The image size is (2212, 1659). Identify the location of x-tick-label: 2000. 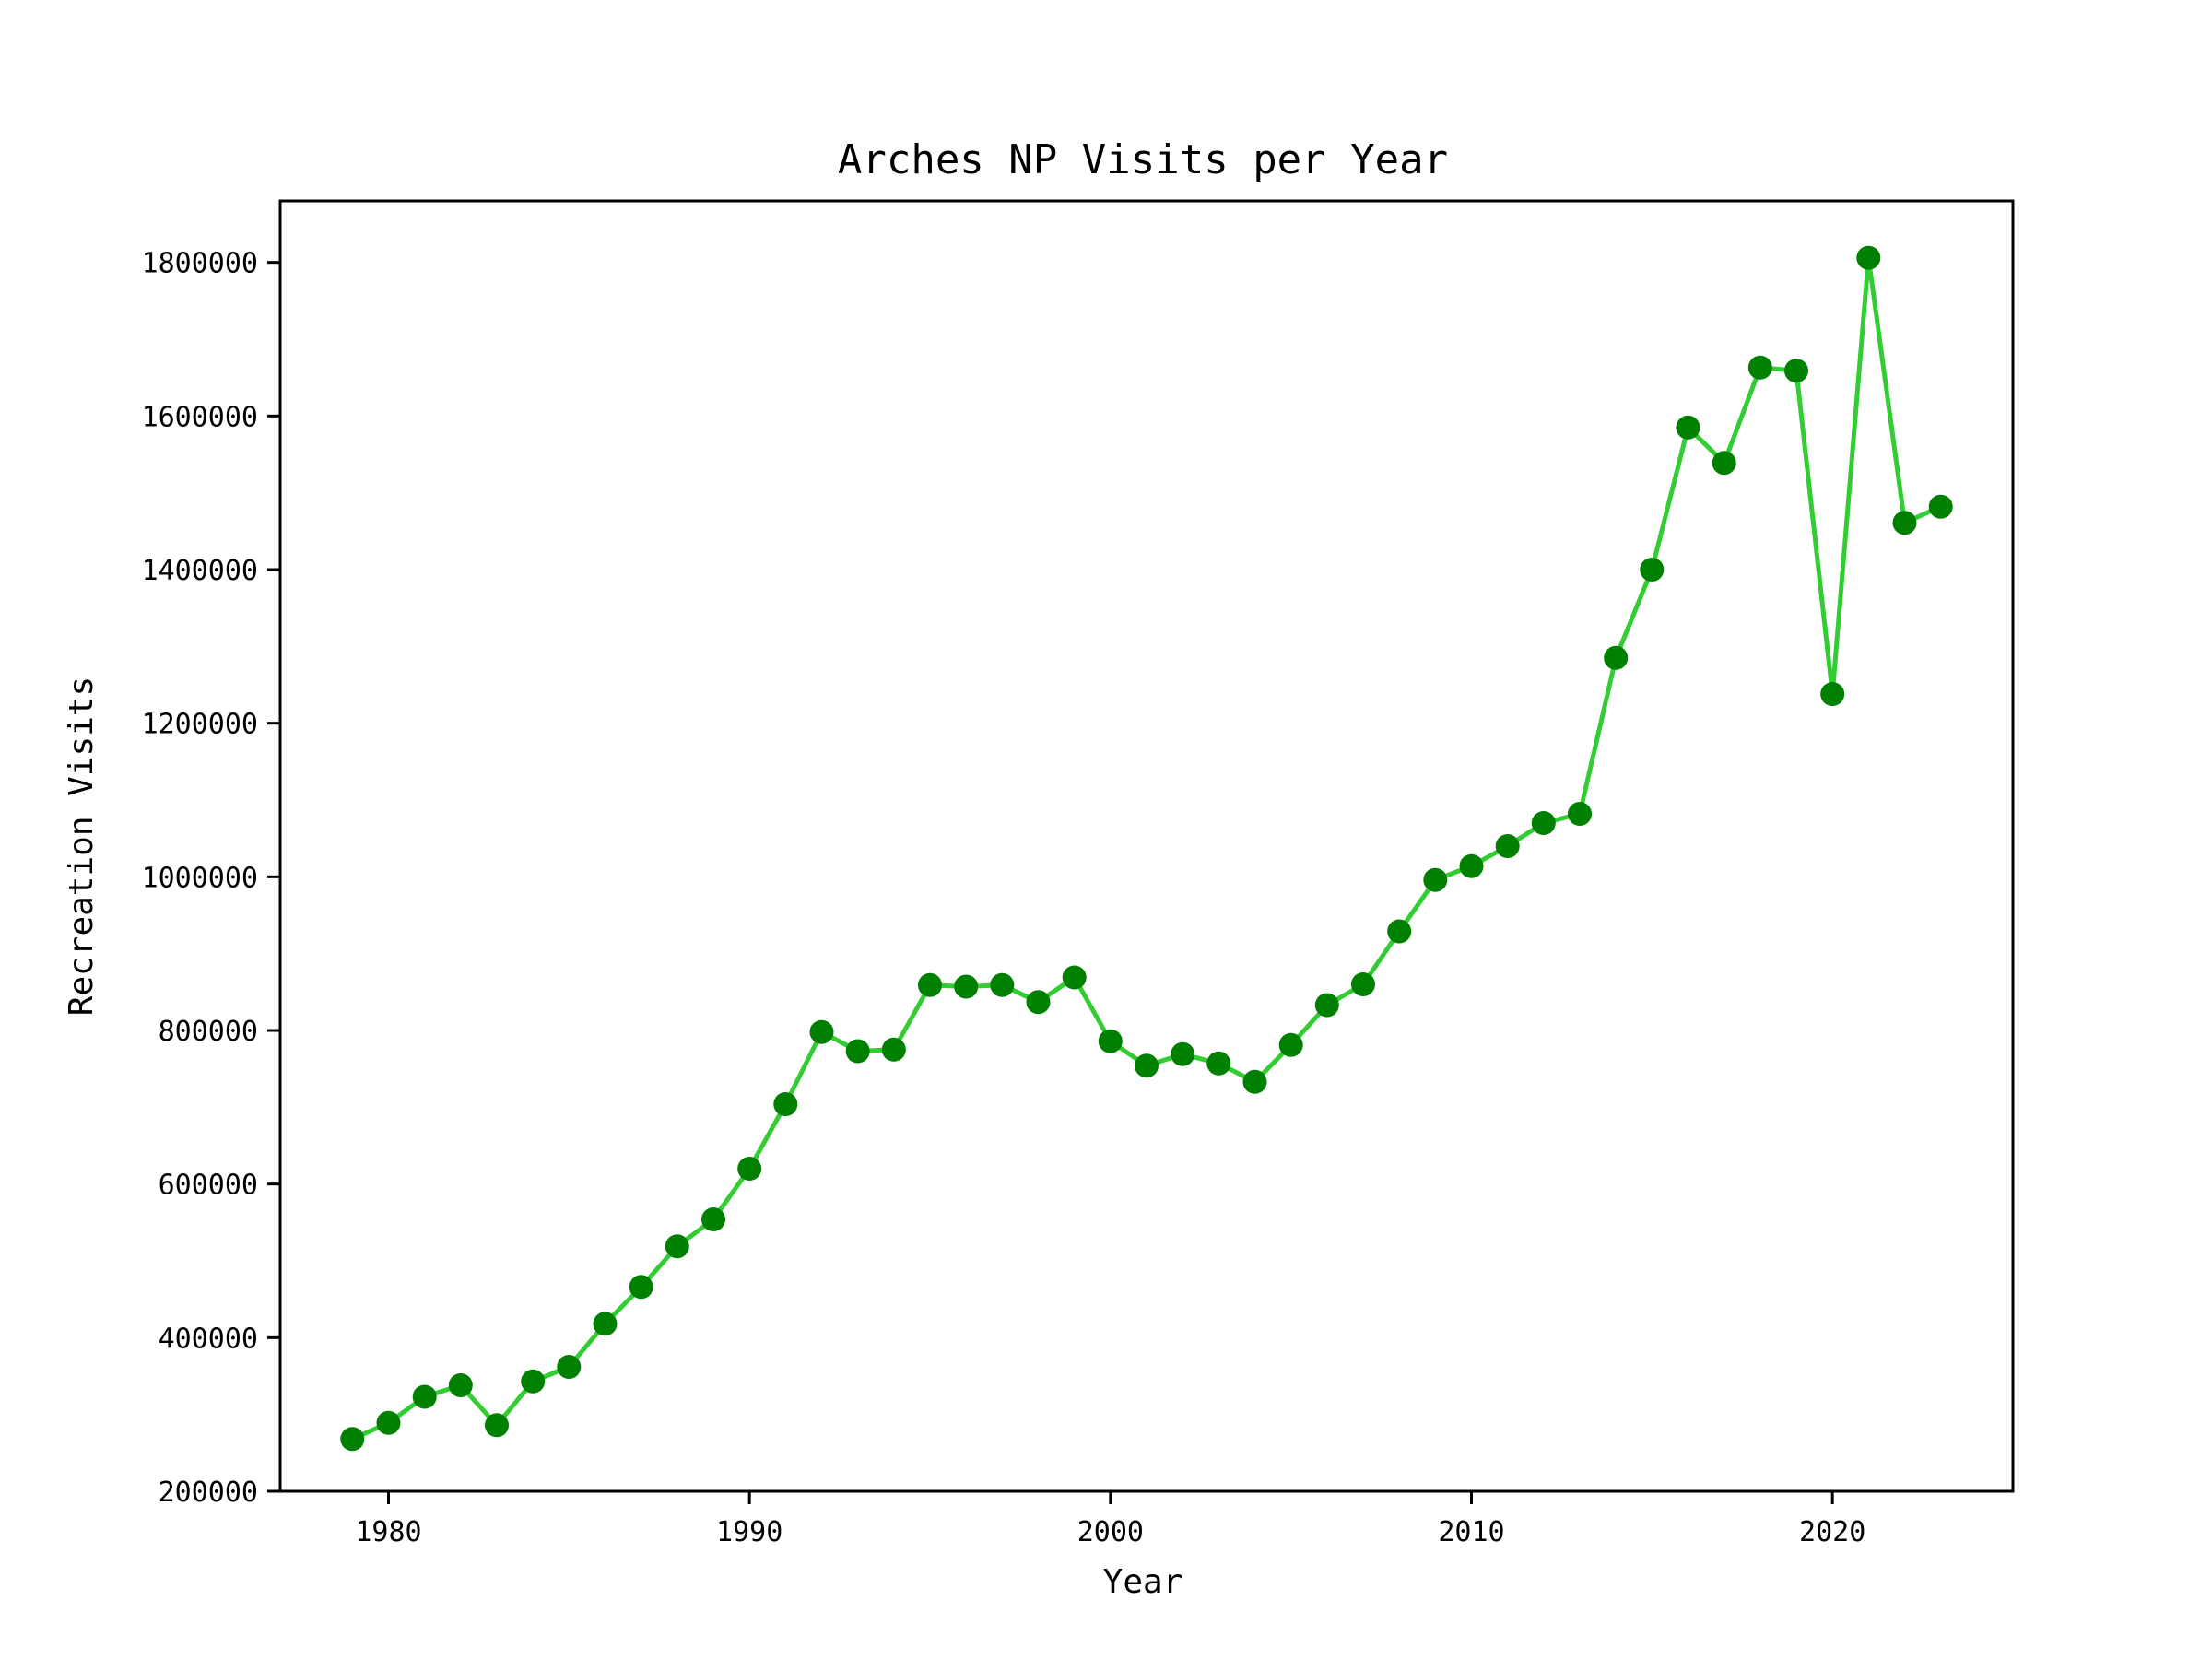
(1110, 1532).